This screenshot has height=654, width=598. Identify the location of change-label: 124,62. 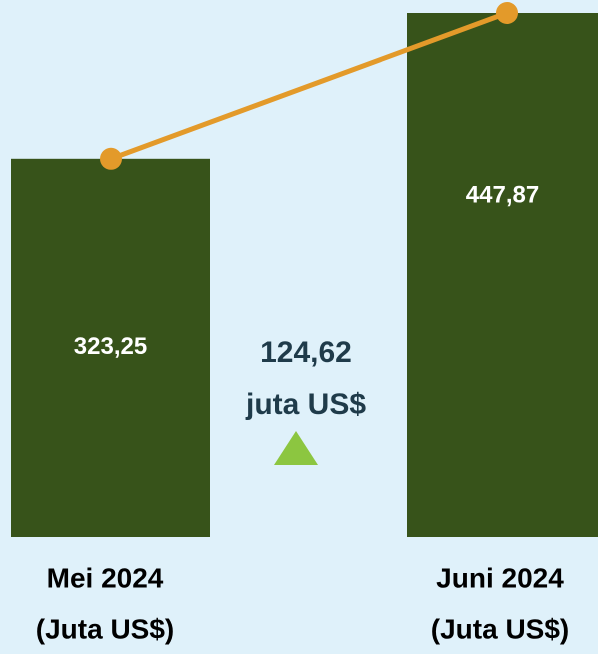
(306, 352).